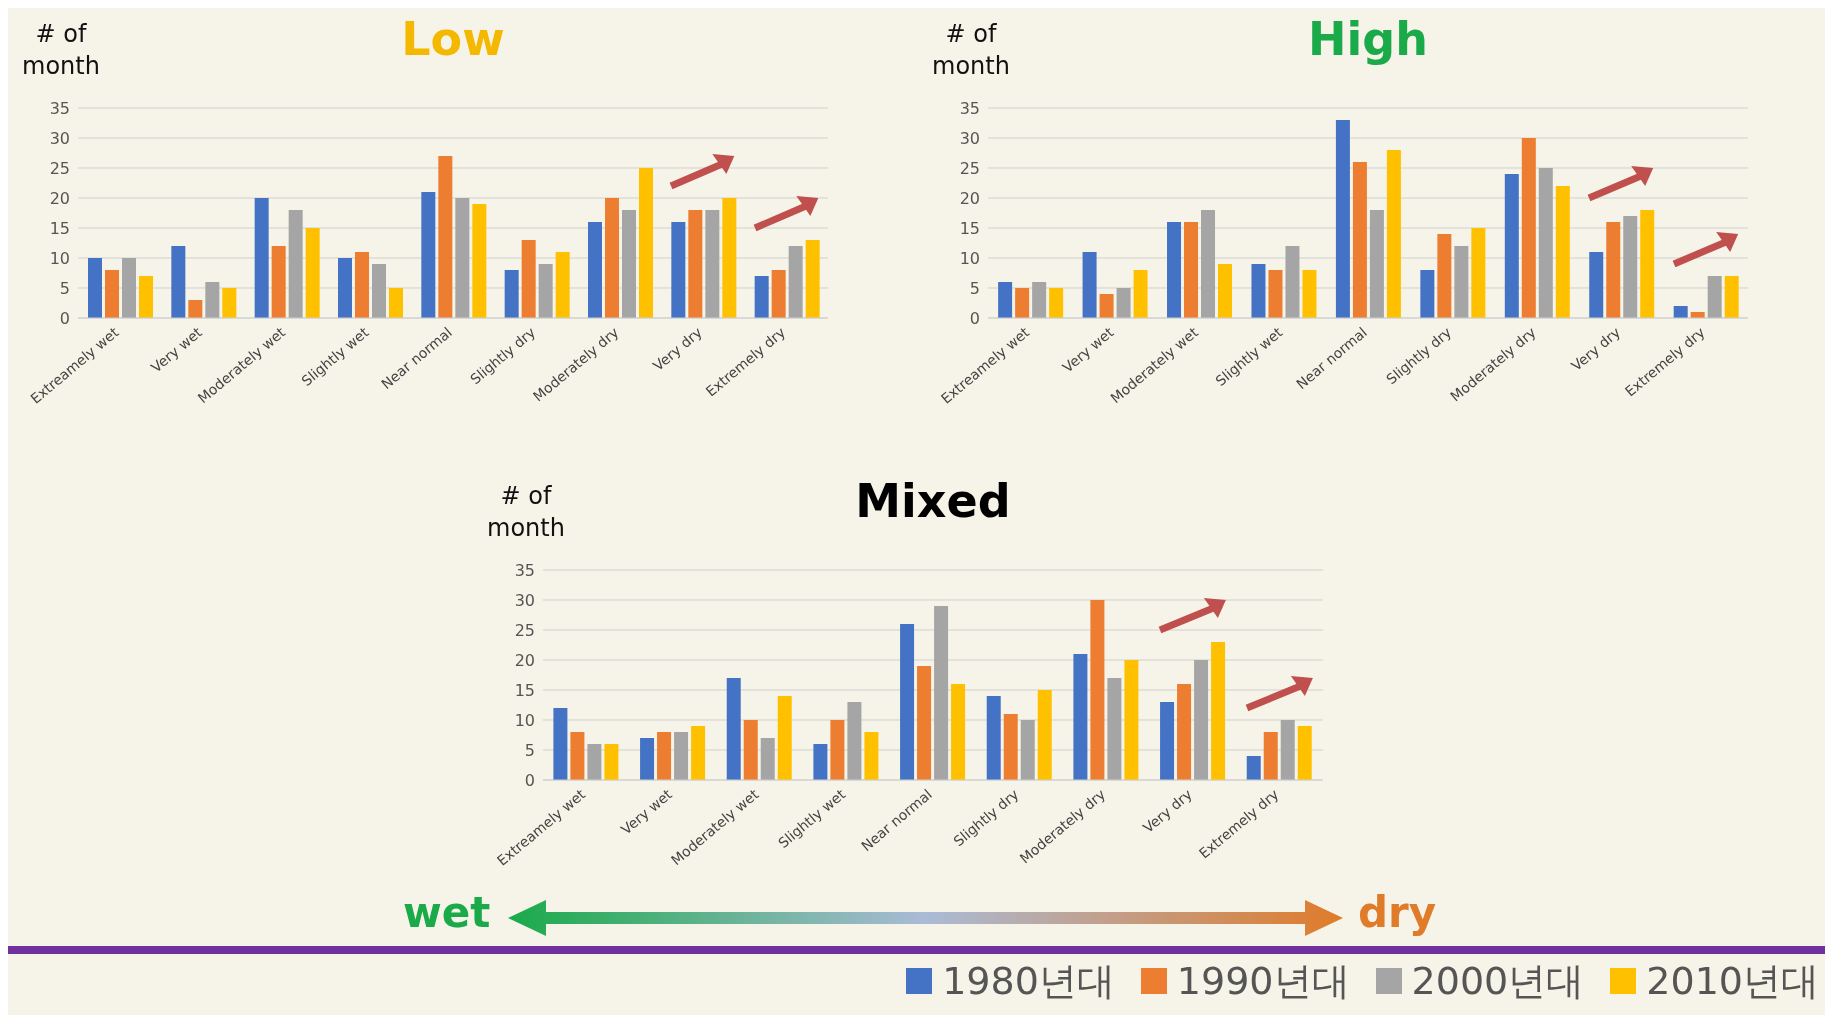 The image size is (1833, 1023). I want to click on text: wet, so click(447, 912).